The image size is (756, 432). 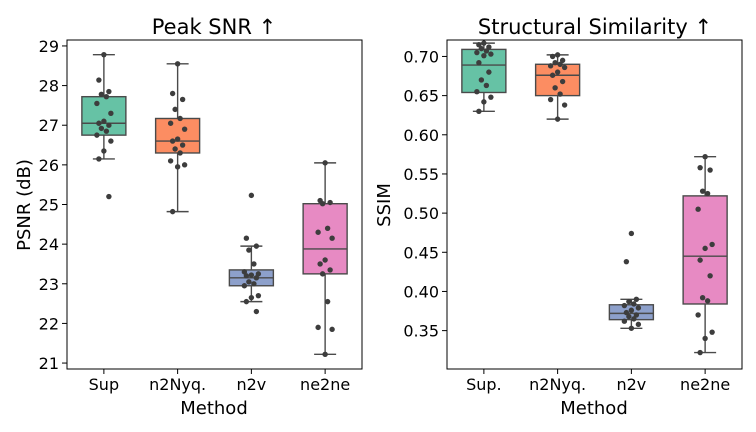 What do you see at coordinates (49, 46) in the screenshot?
I see `psnr-y-tick-label: 29` at bounding box center [49, 46].